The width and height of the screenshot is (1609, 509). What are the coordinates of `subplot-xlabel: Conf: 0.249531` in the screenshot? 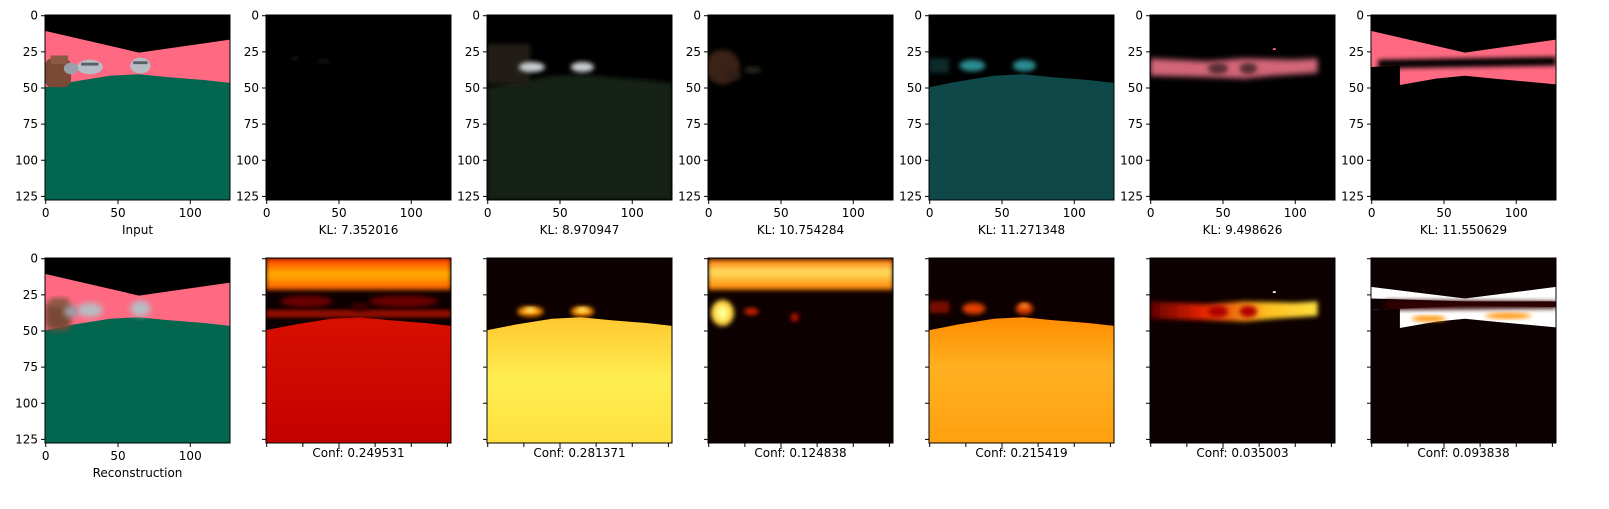 It's located at (358, 453).